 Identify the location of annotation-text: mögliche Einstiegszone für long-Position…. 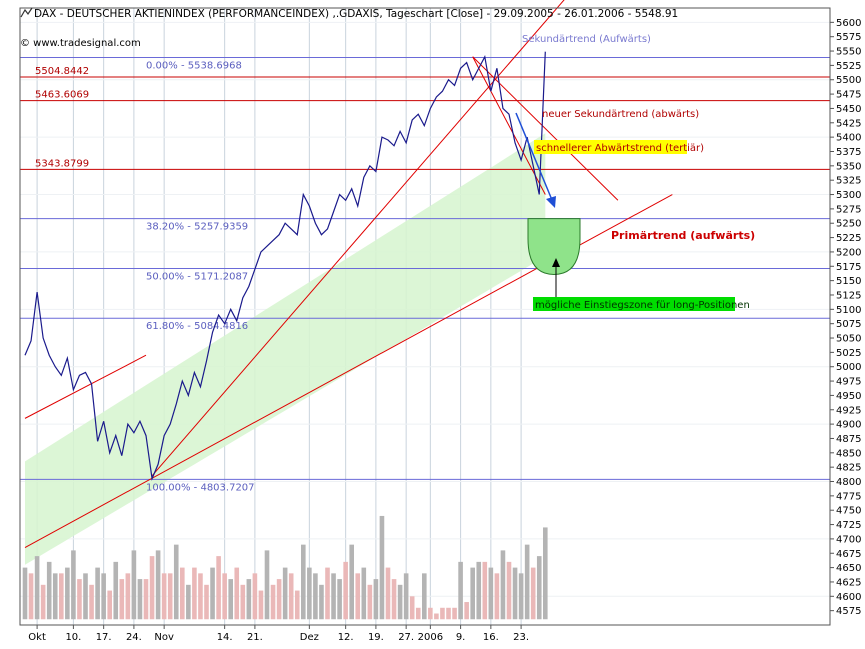
(642, 305).